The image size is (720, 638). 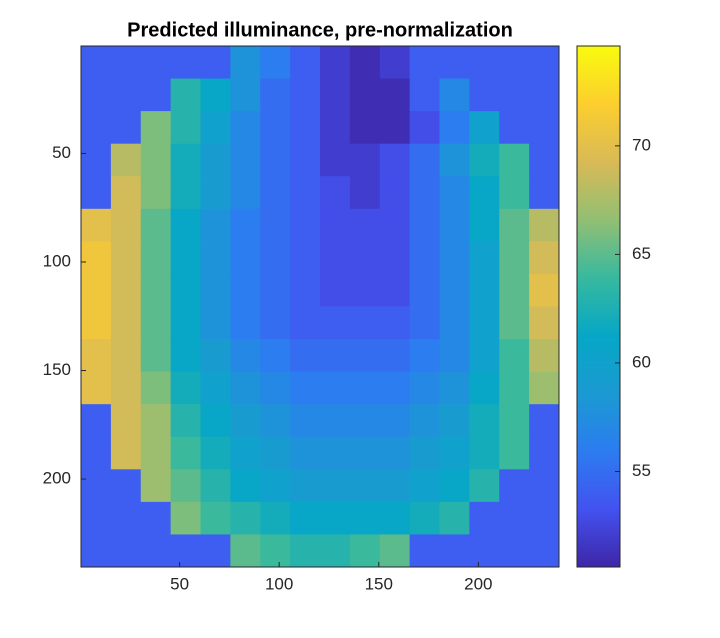 I want to click on colorbar, so click(x=598, y=306).